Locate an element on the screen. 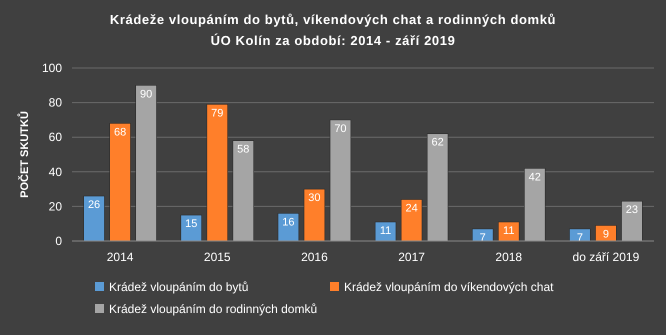 The width and height of the screenshot is (666, 335). data-label: 23 is located at coordinates (632, 210).